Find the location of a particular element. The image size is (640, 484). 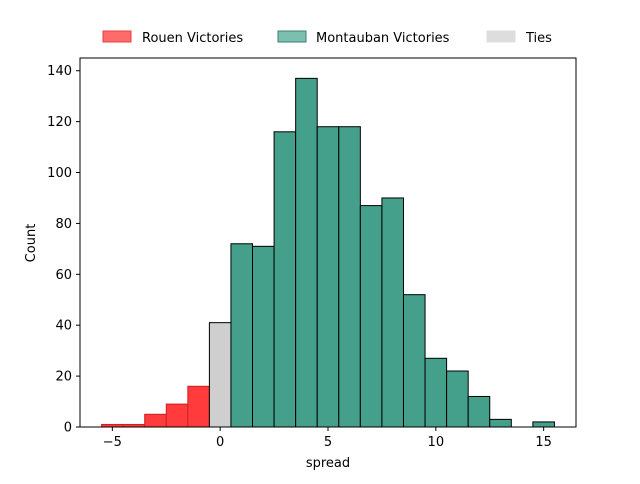

legend-swatch-rouen is located at coordinates (117, 36).